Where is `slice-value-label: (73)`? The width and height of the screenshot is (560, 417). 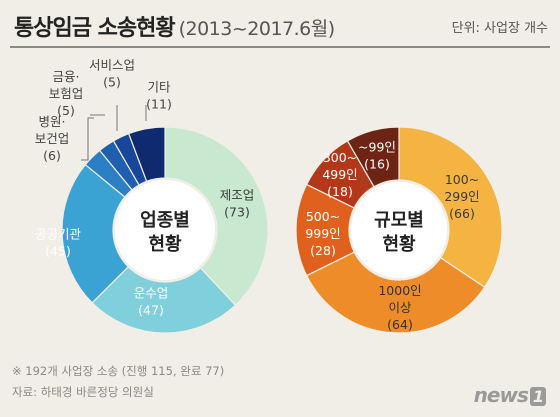 slice-value-label: (73) is located at coordinates (237, 212).